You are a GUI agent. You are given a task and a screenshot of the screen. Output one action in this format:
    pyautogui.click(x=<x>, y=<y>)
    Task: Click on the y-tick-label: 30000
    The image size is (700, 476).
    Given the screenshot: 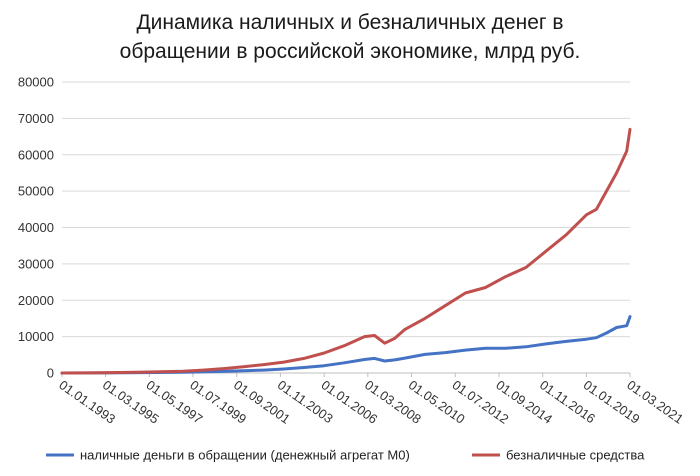 What is the action you would take?
    pyautogui.click(x=36, y=263)
    